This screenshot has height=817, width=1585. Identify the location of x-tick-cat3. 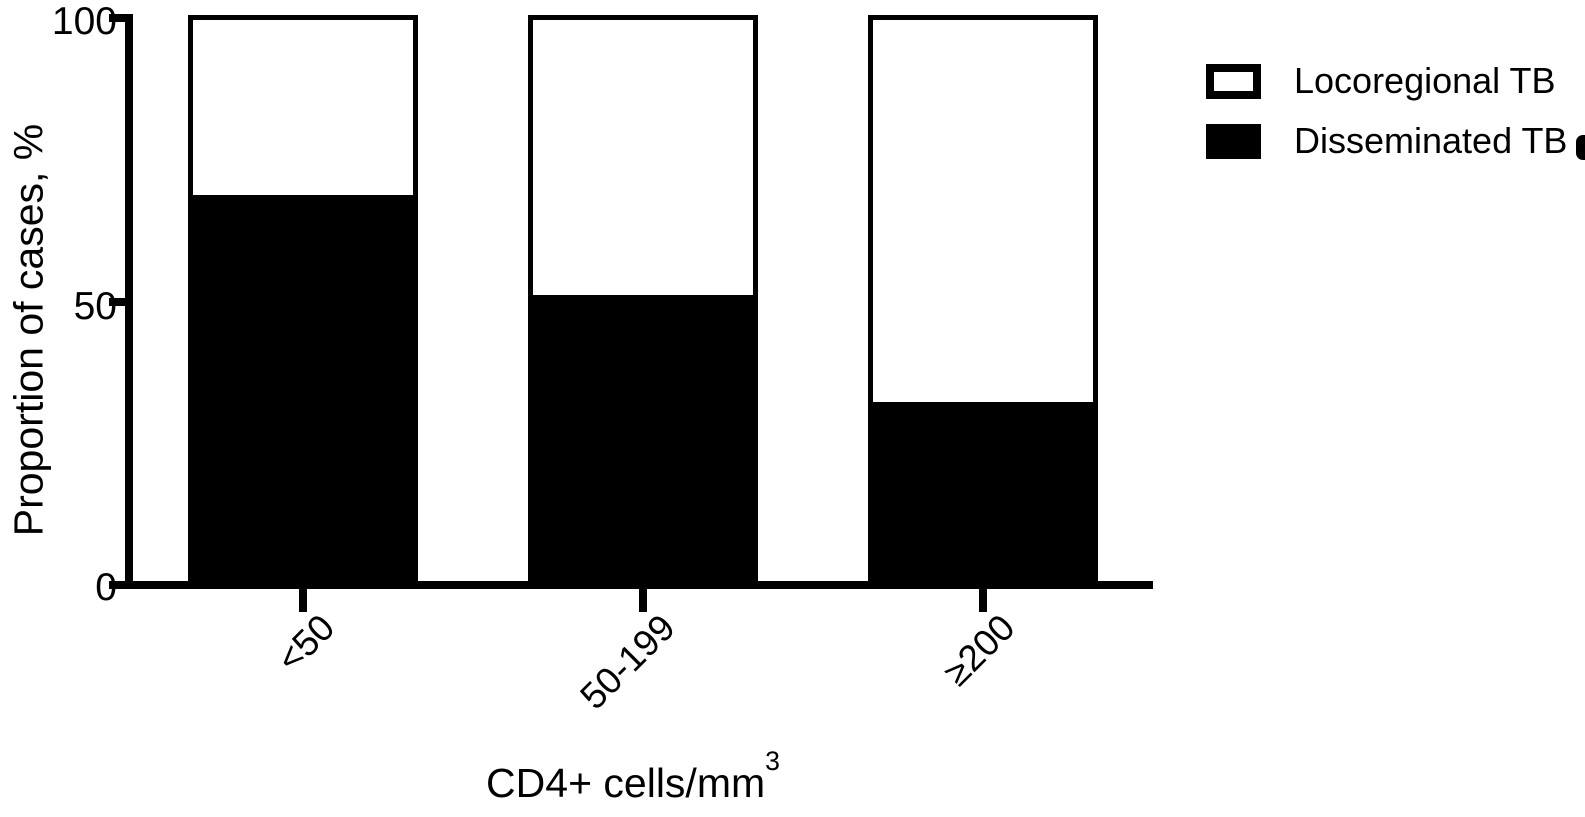
(983, 600).